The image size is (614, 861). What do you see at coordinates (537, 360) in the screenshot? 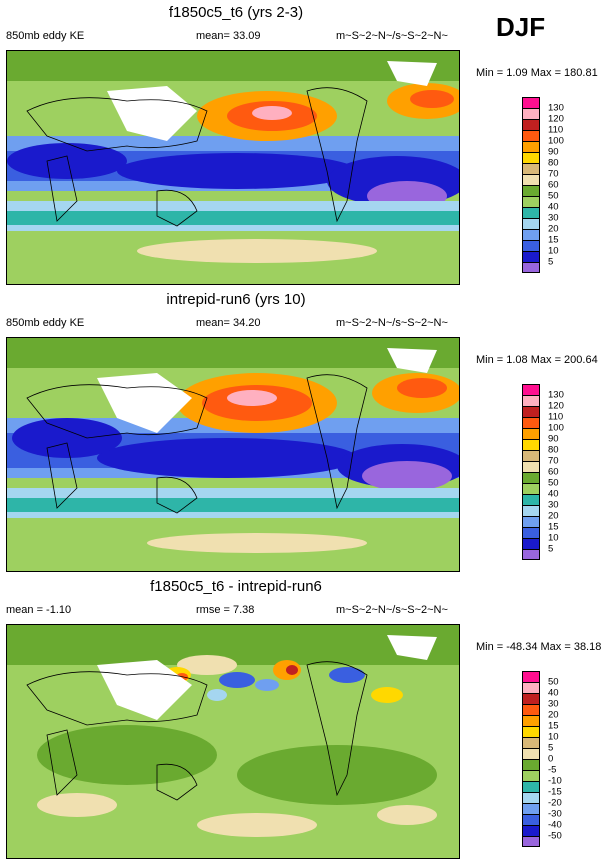
I see `panel2-minmax: Min = 1.08 Max = 200.64` at bounding box center [537, 360].